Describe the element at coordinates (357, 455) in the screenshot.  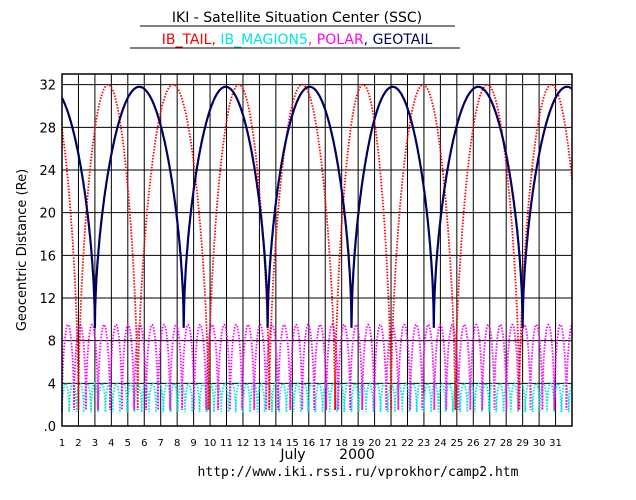
I see `x-axis-year: 2000` at that location.